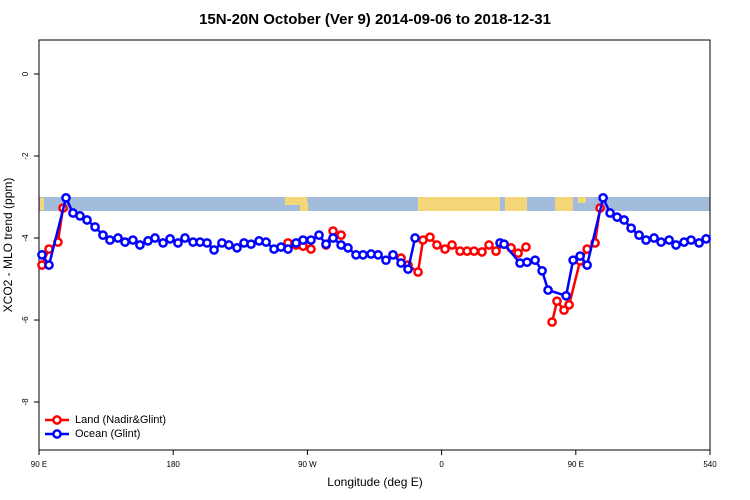  What do you see at coordinates (25, 320) in the screenshot?
I see `y-tick-label: -6` at bounding box center [25, 320].